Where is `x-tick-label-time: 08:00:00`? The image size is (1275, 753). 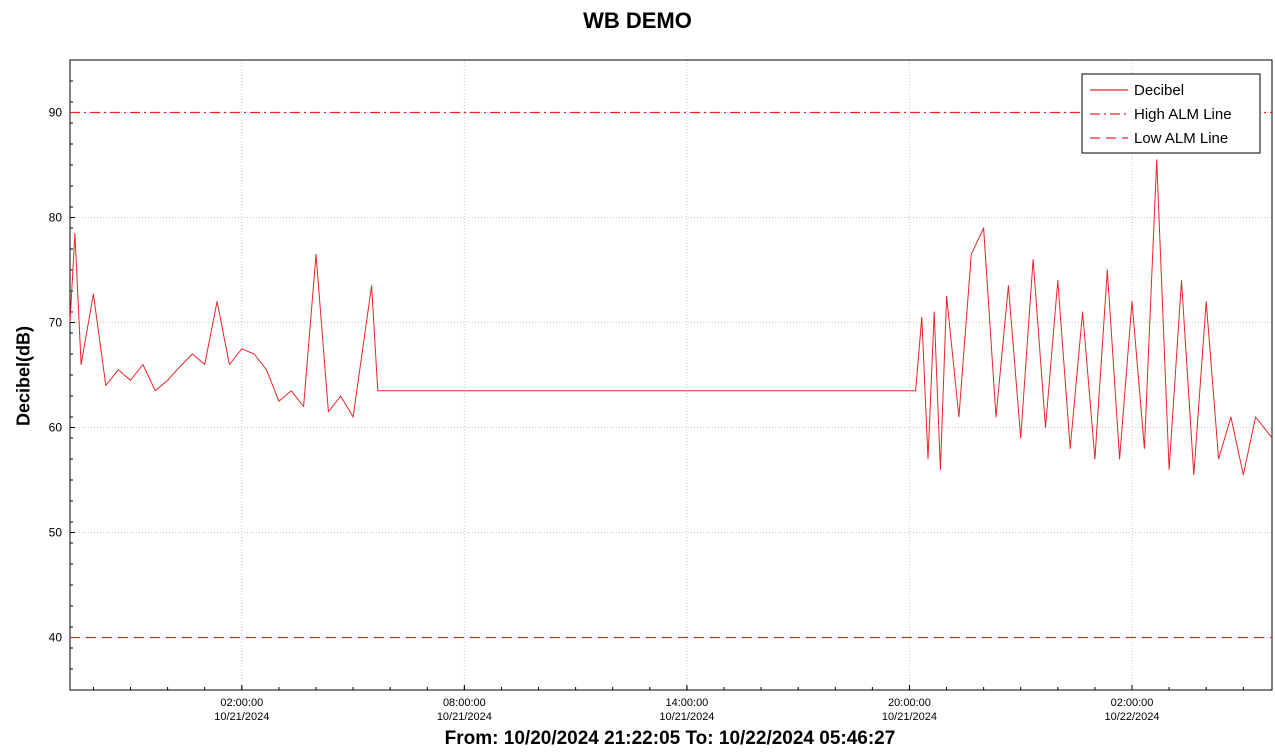
x-tick-label-time: 08:00:00 is located at coordinates (464, 703).